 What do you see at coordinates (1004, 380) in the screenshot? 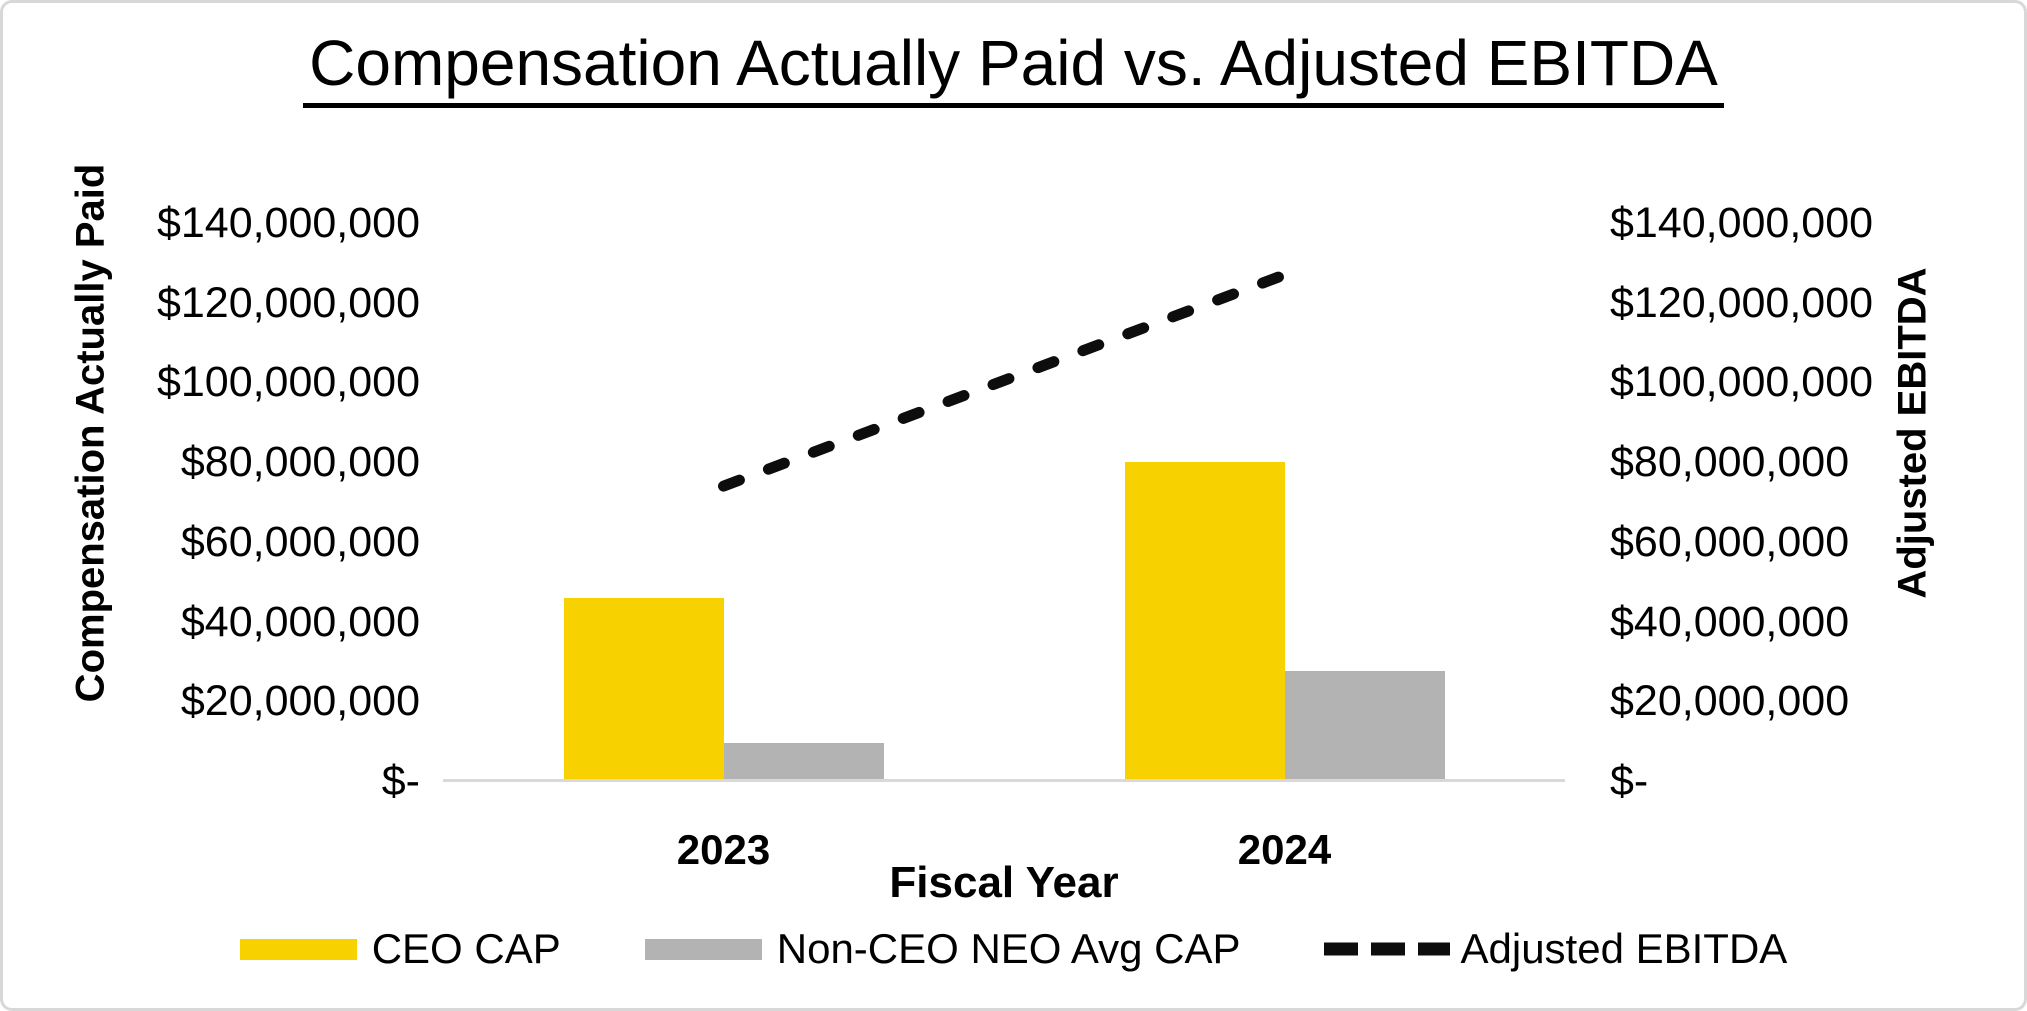
I see `adjusted-ebitda-line-path` at bounding box center [1004, 380].